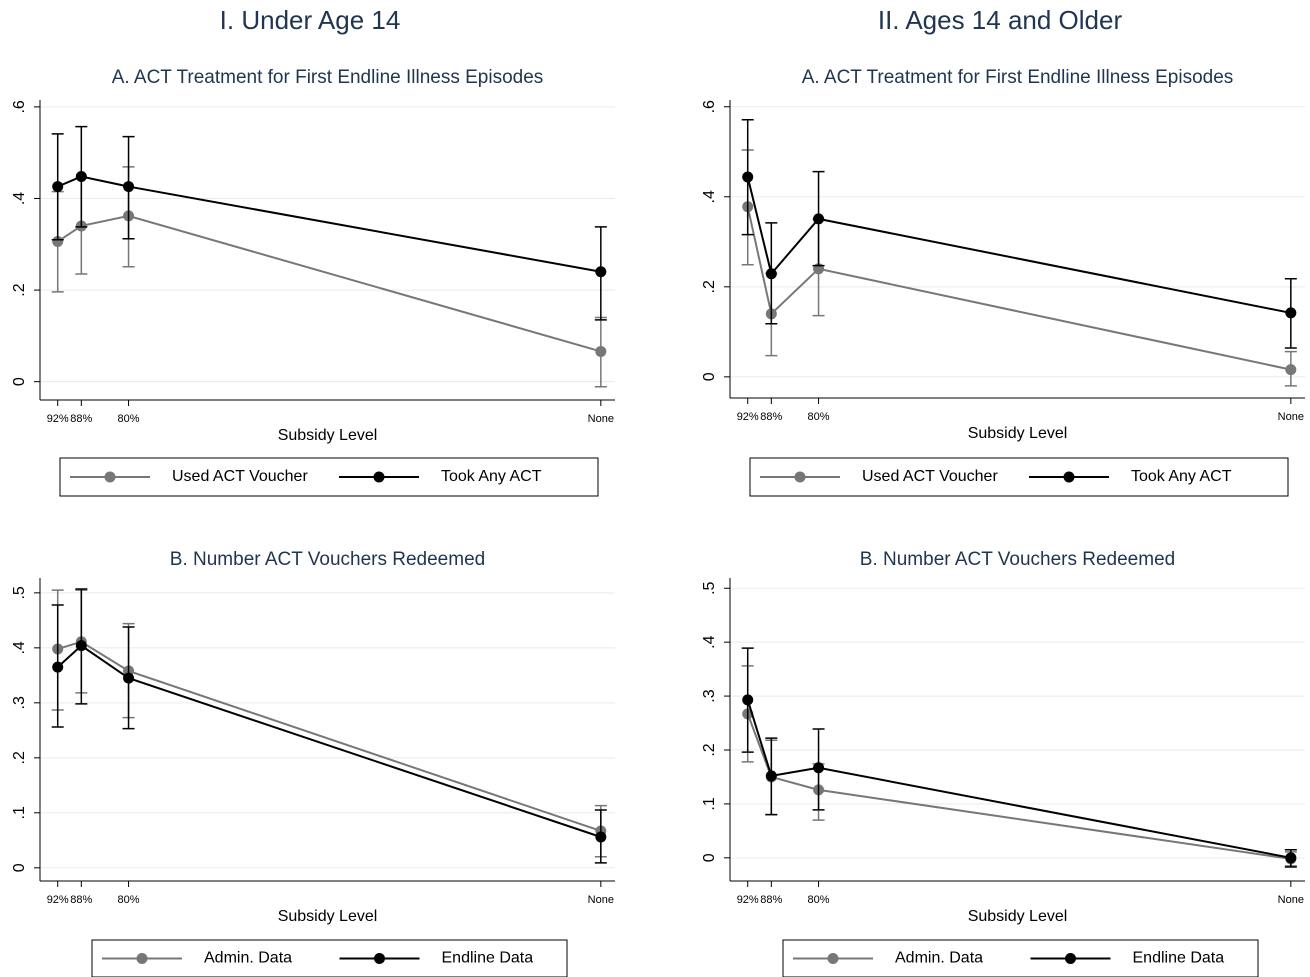 This screenshot has height=977, width=1310. I want to click on column-title: II. Ages 14 and Older, so click(1000, 20).